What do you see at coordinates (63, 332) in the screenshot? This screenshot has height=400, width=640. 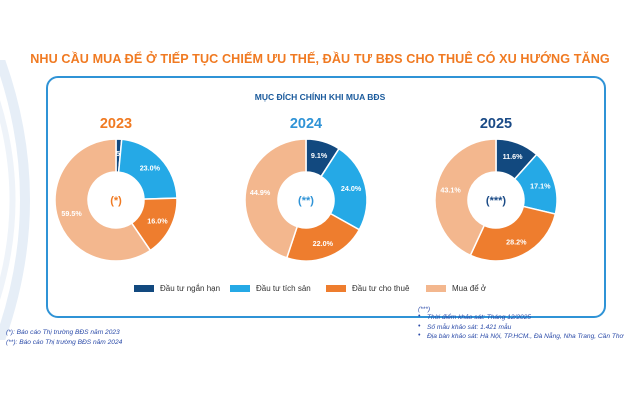 I see `footnote-2023: (*): Báo cáo Thị trường BĐS năm 2023` at bounding box center [63, 332].